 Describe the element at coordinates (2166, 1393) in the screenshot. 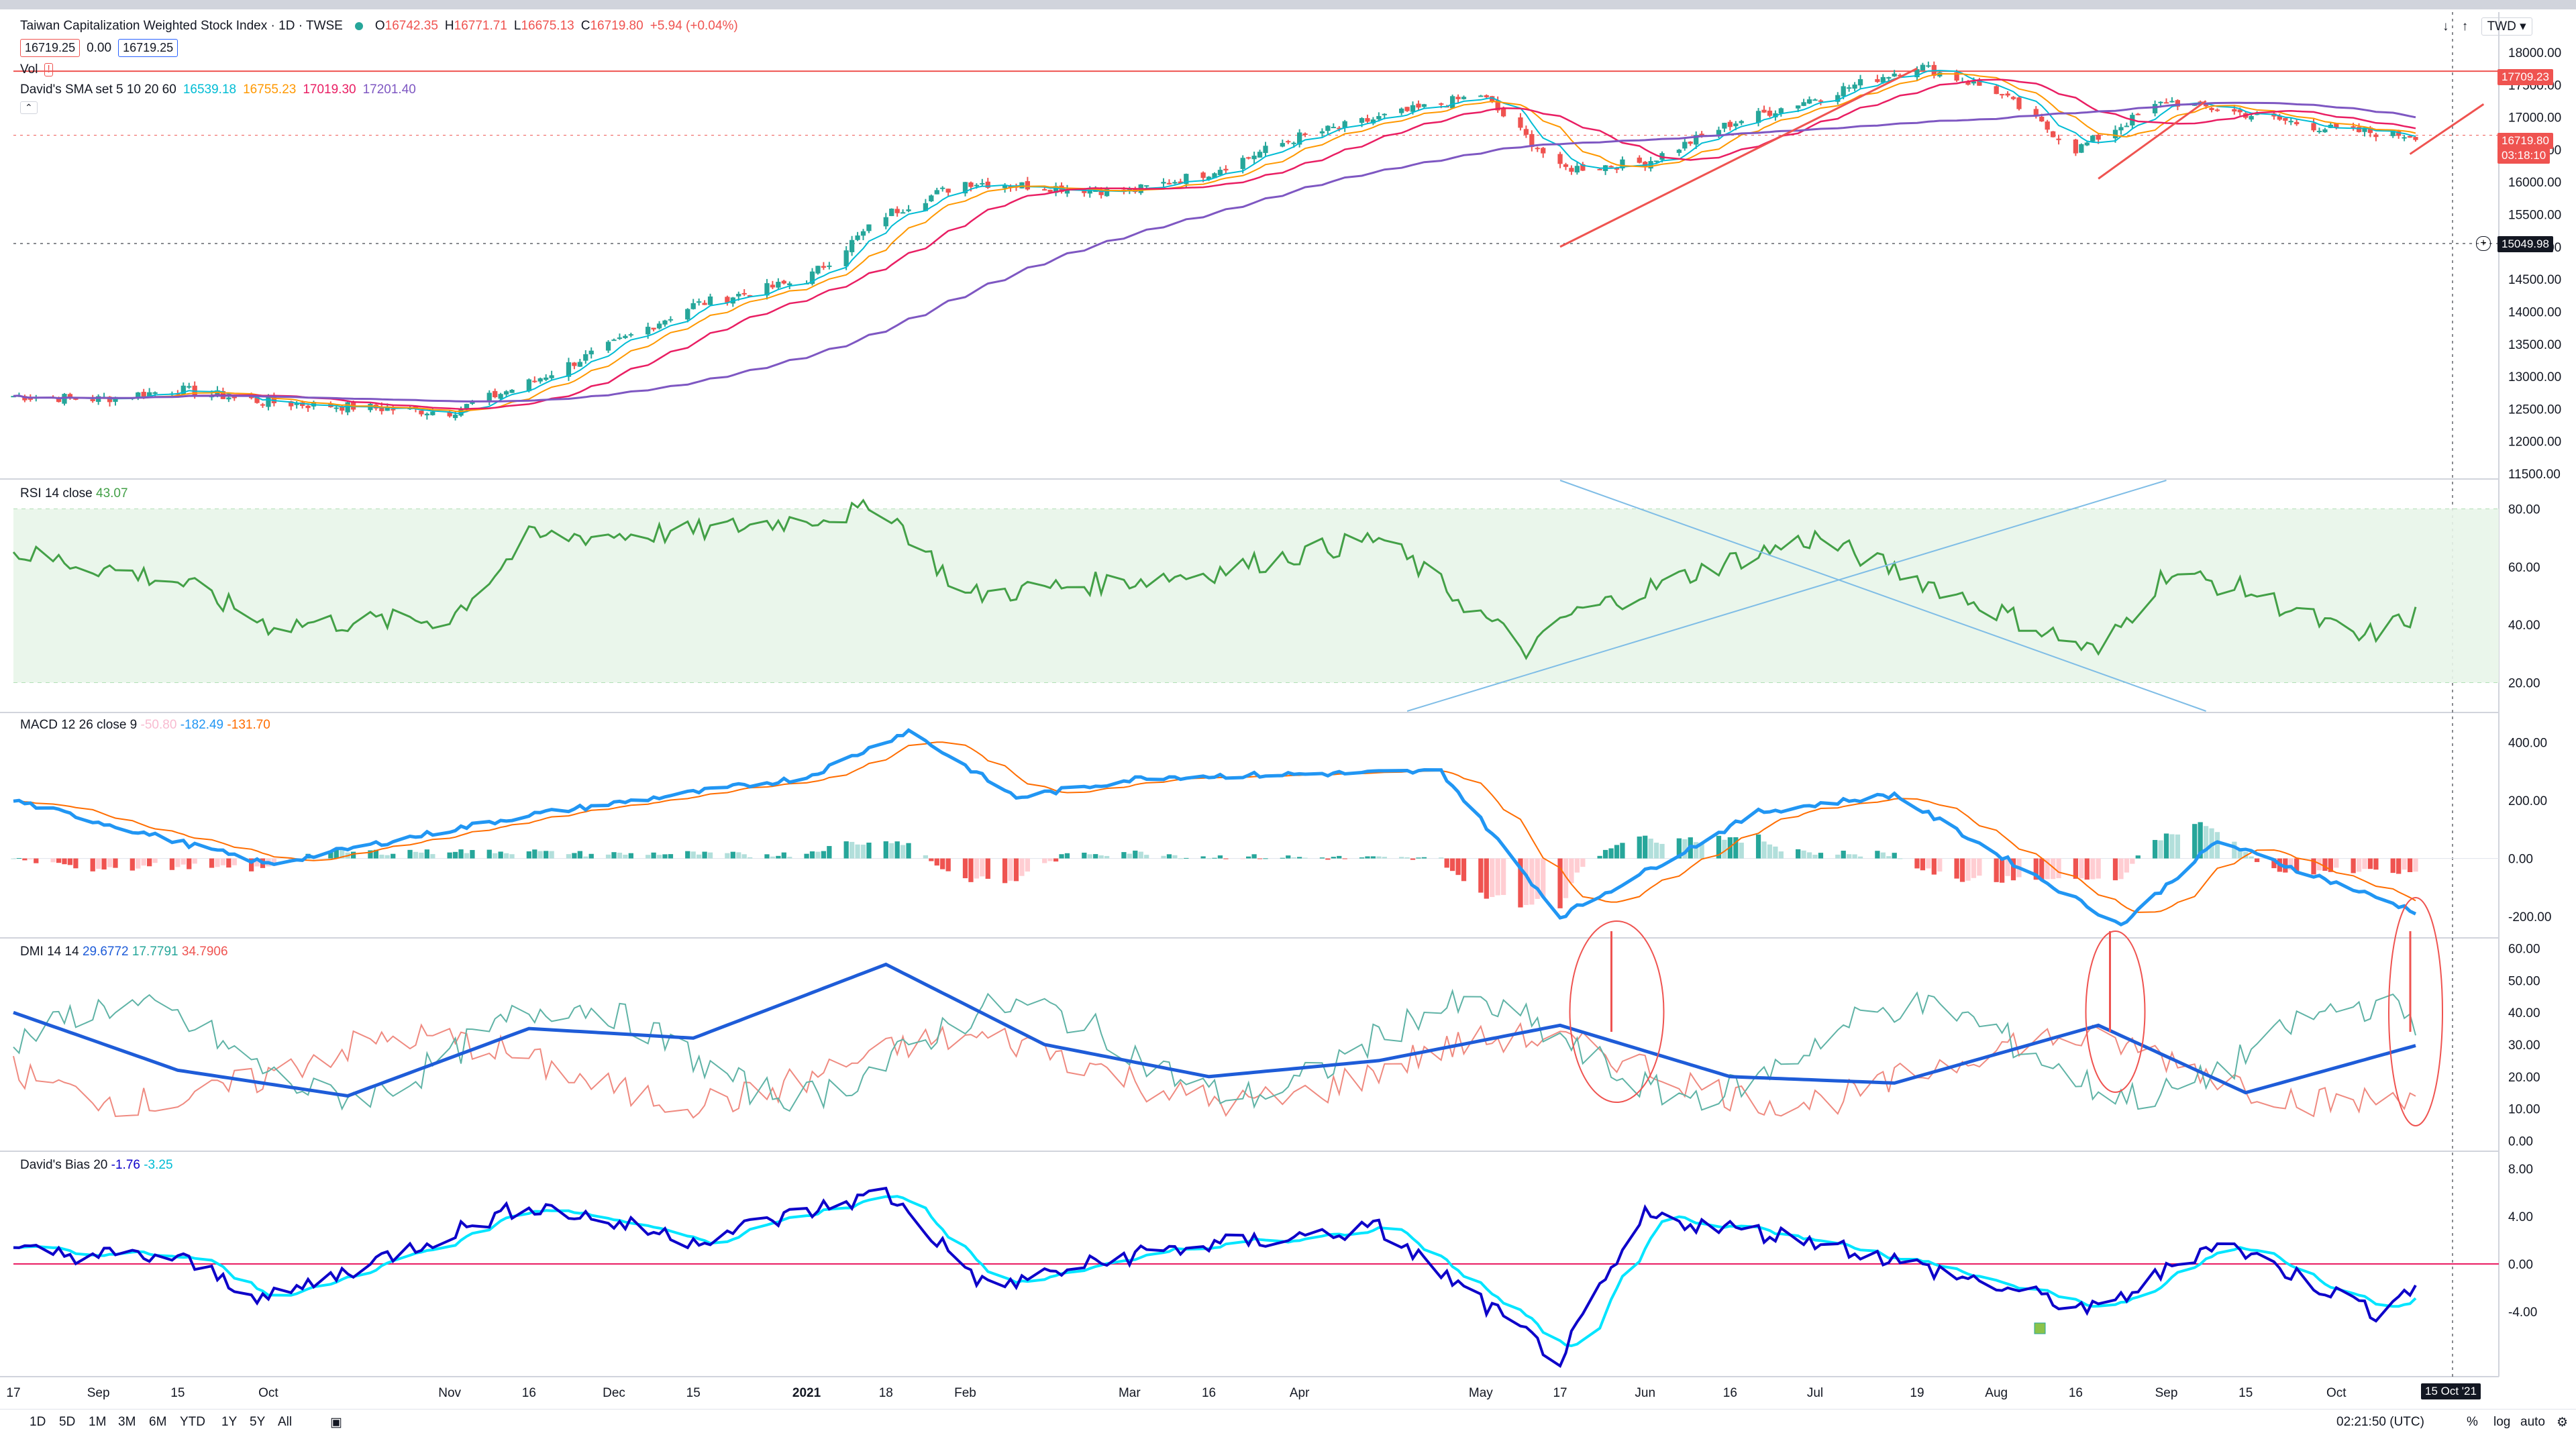

I see `time-tick-label: Sep` at that location.